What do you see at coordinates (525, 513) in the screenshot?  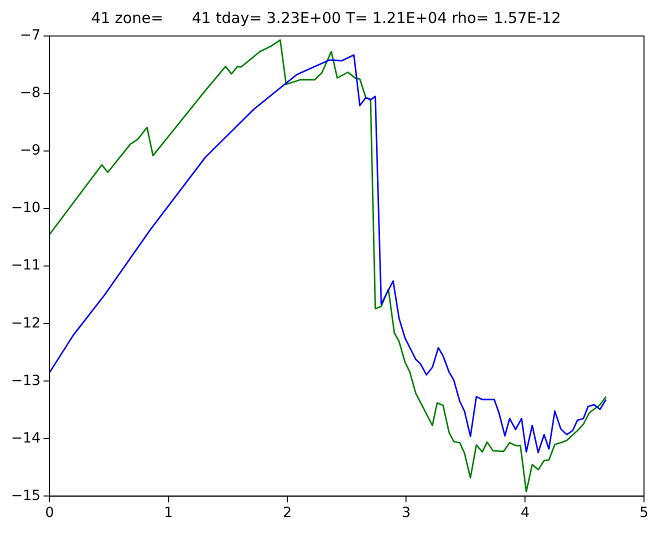 I see `x-tick-label: 4` at bounding box center [525, 513].